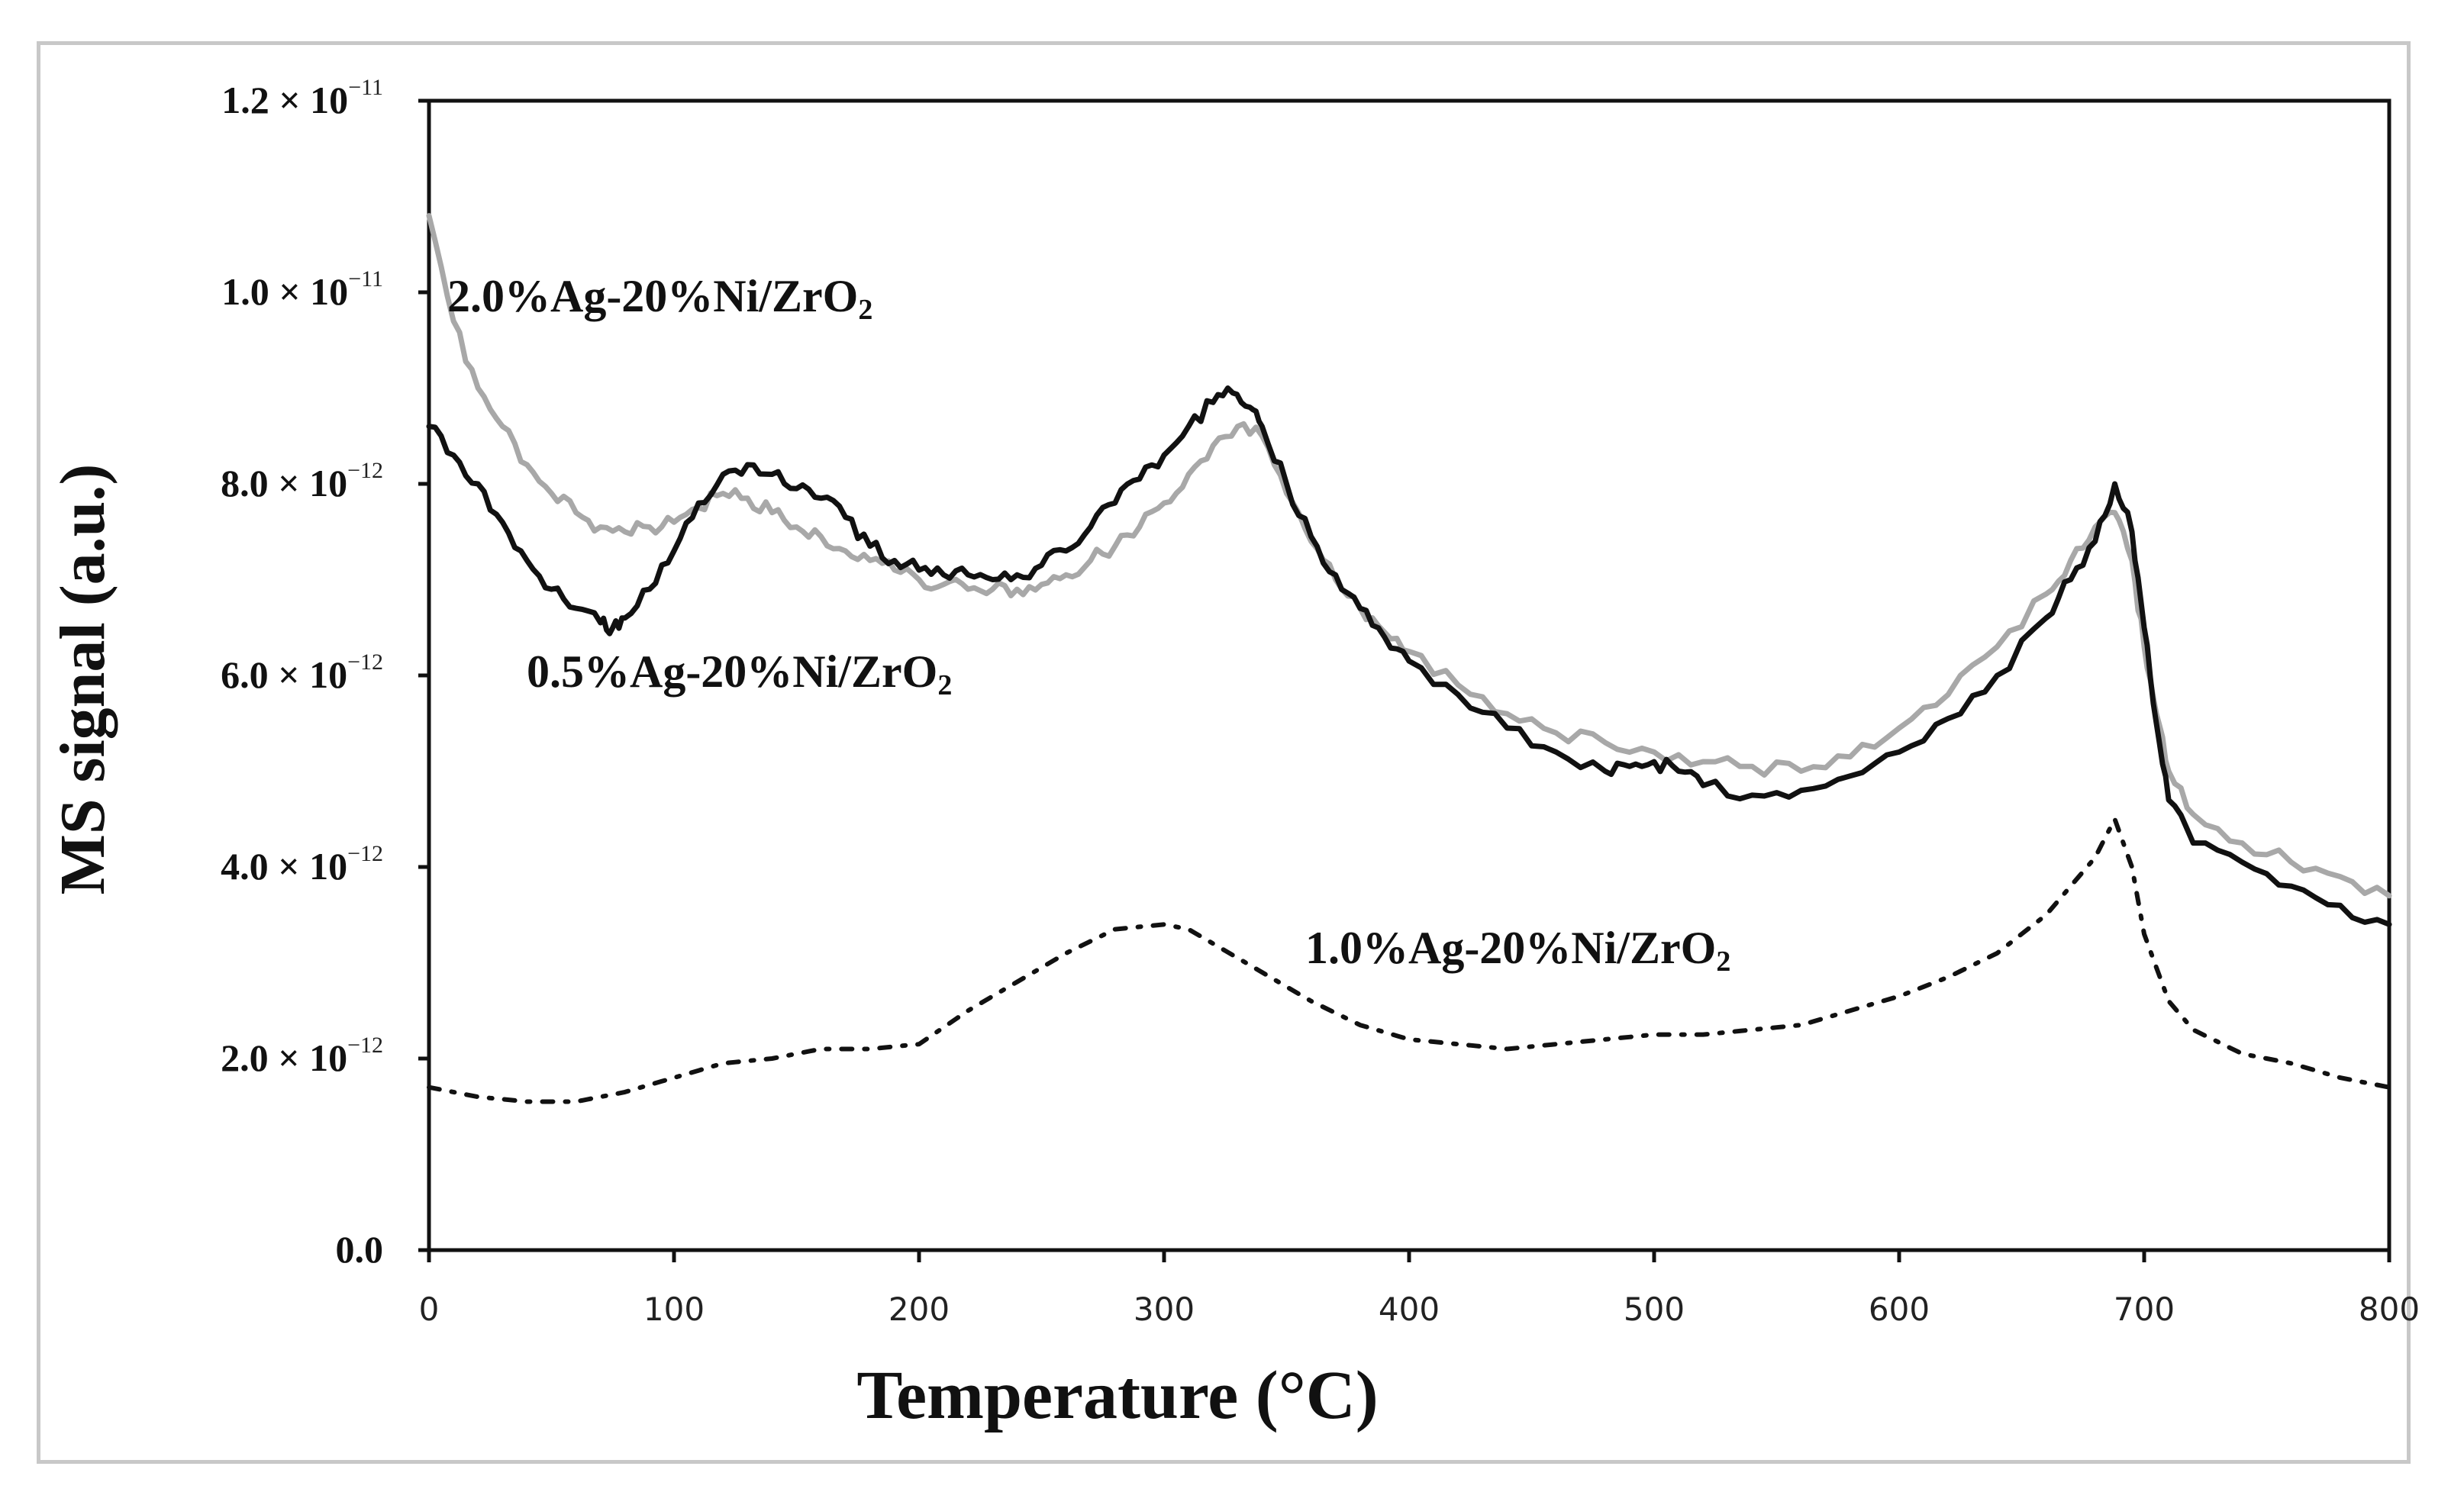 Image resolution: width=2464 pixels, height=1505 pixels. I want to click on y-tick-label: 4.0 × 10⁻¹², so click(302, 865).